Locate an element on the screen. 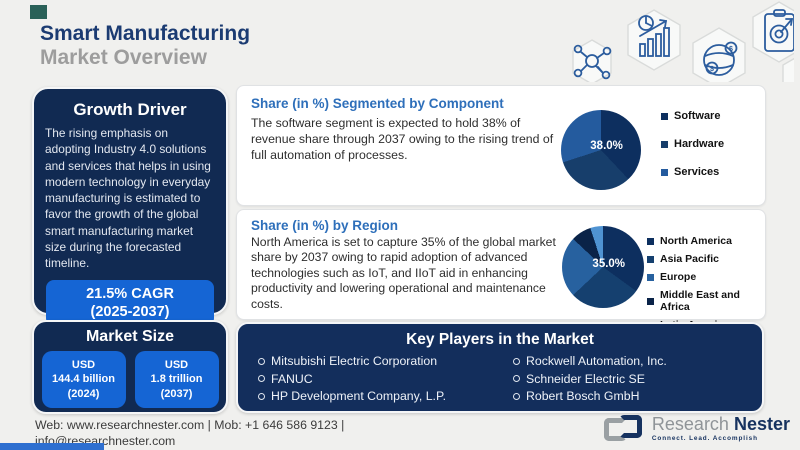 The width and height of the screenshot is (800, 450). component-pie-chart: 38.0% is located at coordinates (601, 150).